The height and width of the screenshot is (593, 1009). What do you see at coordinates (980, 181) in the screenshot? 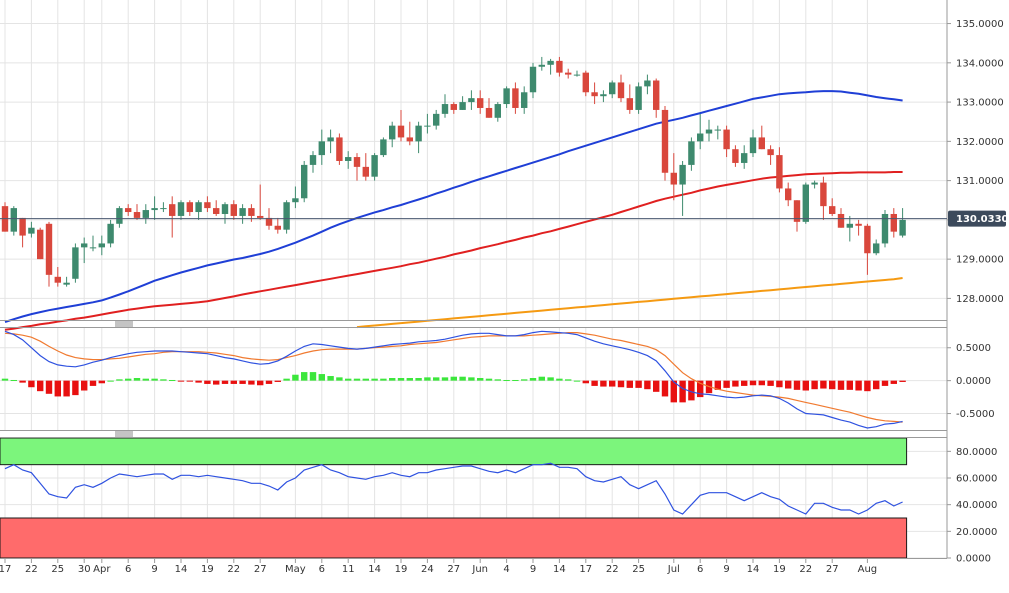
I see `price-y-tick-label: 131.0000` at bounding box center [980, 181].